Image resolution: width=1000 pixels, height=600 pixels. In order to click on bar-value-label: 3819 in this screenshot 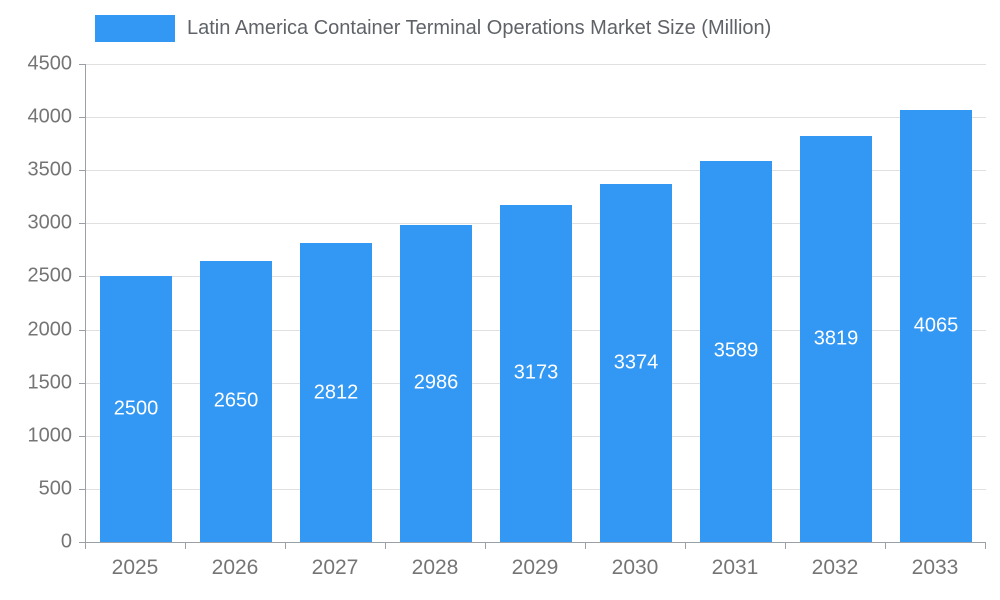, I will do `click(836, 338)`.